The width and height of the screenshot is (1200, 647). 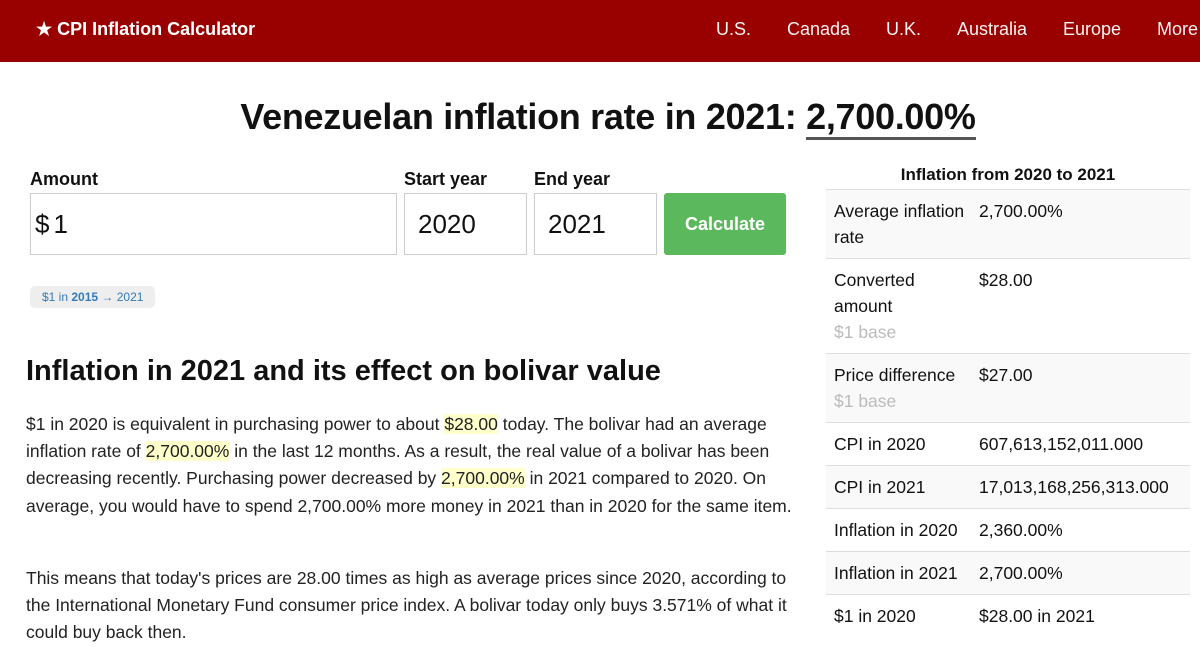 What do you see at coordinates (902, 487) in the screenshot?
I see `row-key: CPI in 2021` at bounding box center [902, 487].